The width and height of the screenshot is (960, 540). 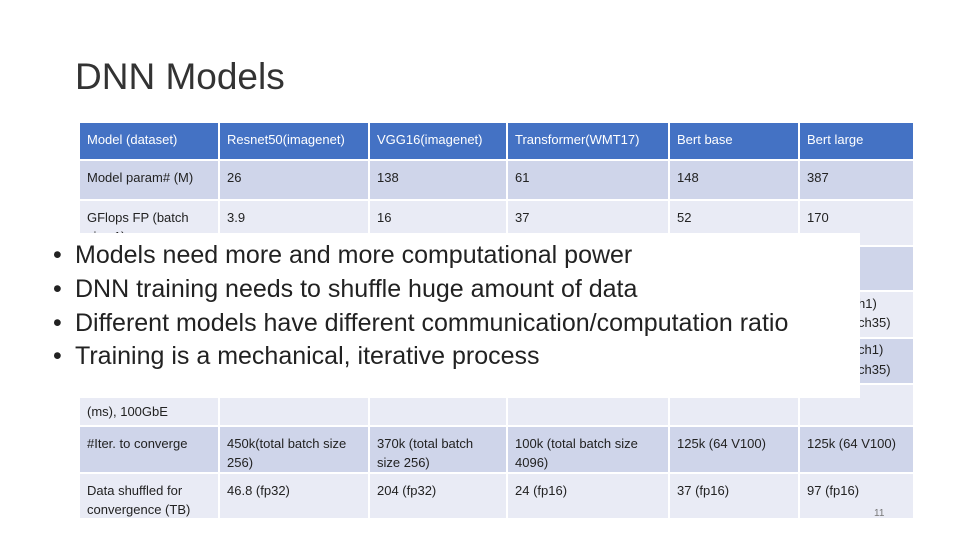 What do you see at coordinates (856, 496) in the screenshot?
I see `table-cell: 97 (fp16)` at bounding box center [856, 496].